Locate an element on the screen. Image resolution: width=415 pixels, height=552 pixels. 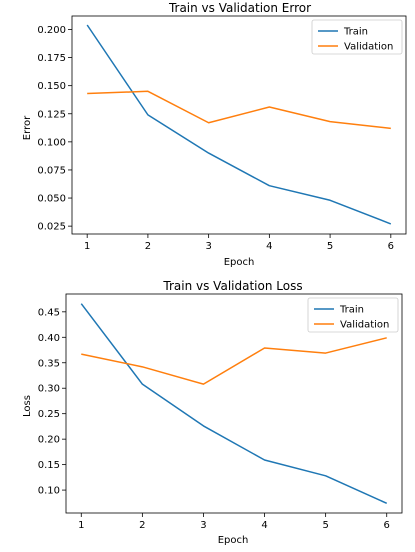
y-tick-label: 0.100 is located at coordinates (51, 142).